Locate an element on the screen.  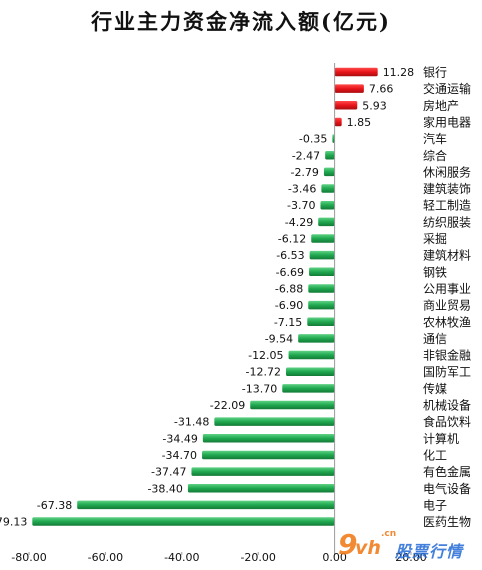
category-label-钢铁: 钢铁 is located at coordinates (435, 272).